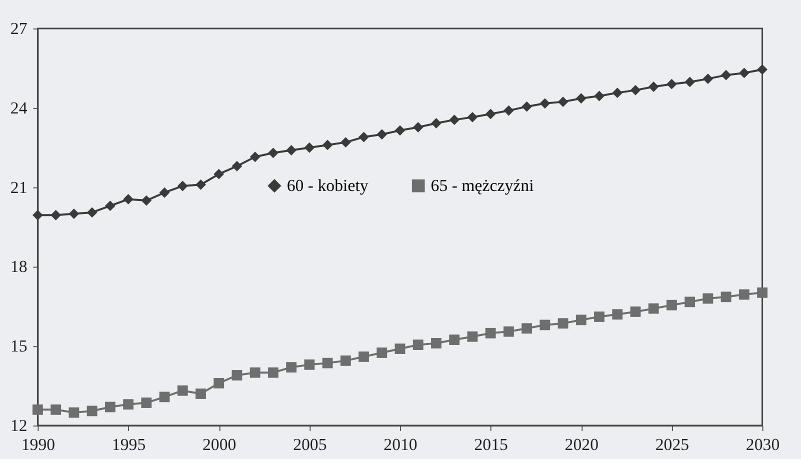 The width and height of the screenshot is (801, 468). Describe the element at coordinates (310, 444) in the screenshot. I see `x-tick-label: 2005` at that location.